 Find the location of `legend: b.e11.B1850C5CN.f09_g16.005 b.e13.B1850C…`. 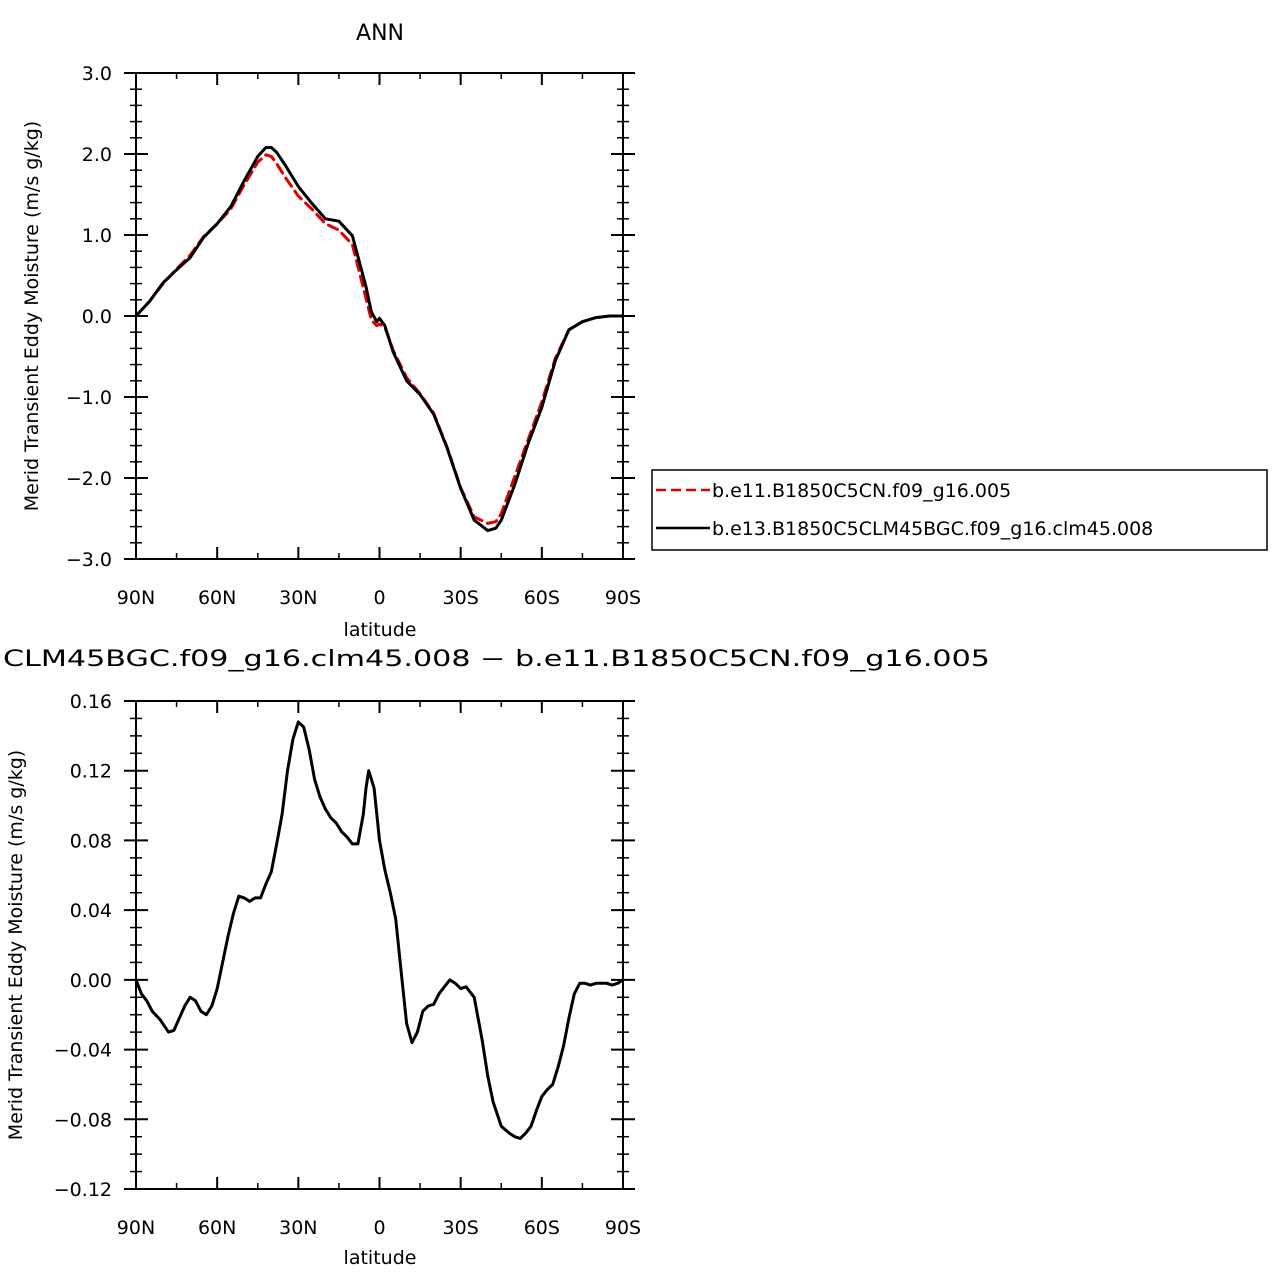

legend: b.e11.B1850C5CN.f09_g16.005 b.e13.B1850C… is located at coordinates (959, 510).